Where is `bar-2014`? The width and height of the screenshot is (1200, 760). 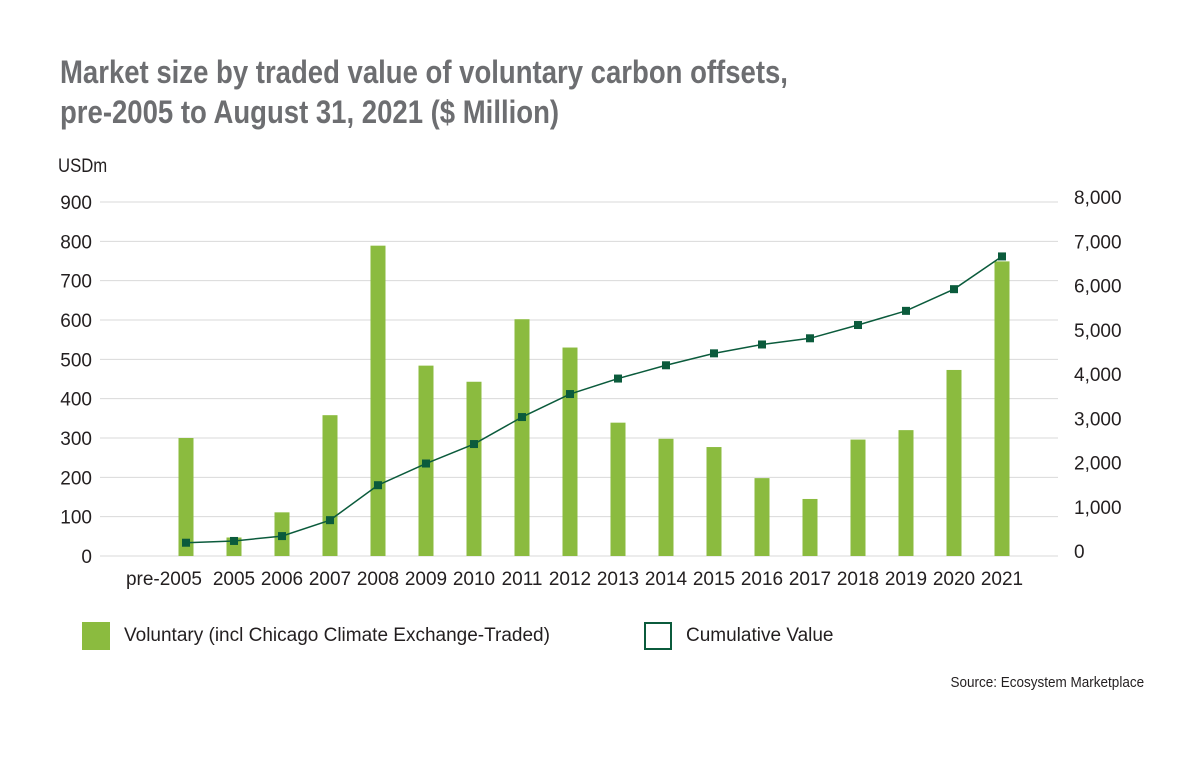
bar-2014 is located at coordinates (666, 497).